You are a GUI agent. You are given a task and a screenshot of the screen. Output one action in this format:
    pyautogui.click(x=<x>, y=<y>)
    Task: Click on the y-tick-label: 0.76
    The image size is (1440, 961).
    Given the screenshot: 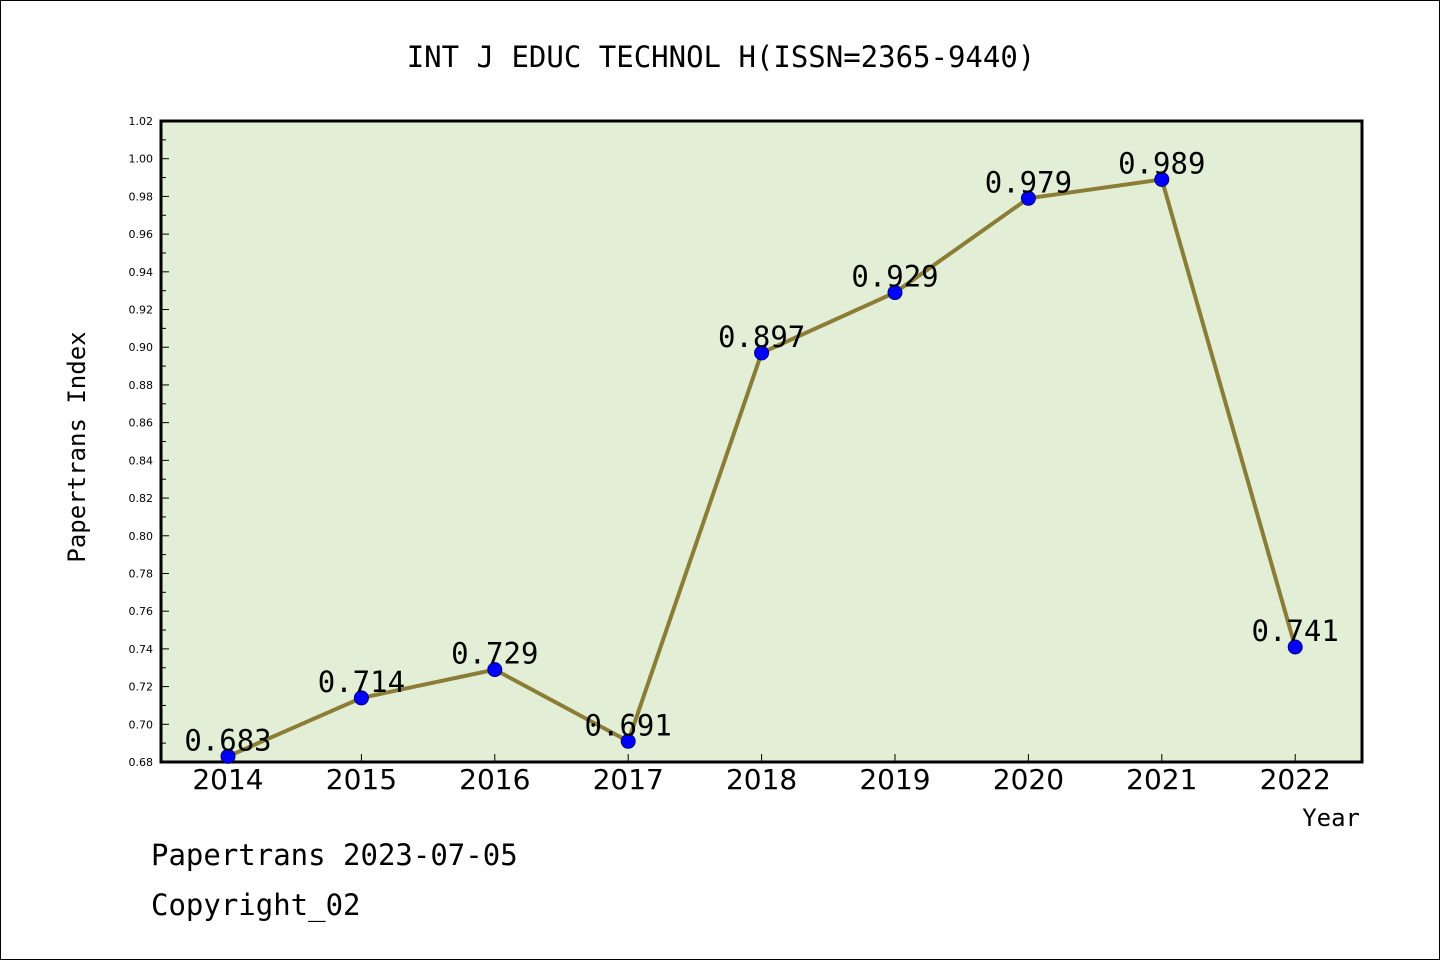 What is the action you would take?
    pyautogui.click(x=141, y=611)
    